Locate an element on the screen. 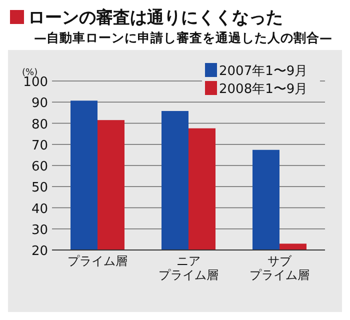 This screenshot has height=320, width=350. y-tick-label: 50 is located at coordinates (39, 188).